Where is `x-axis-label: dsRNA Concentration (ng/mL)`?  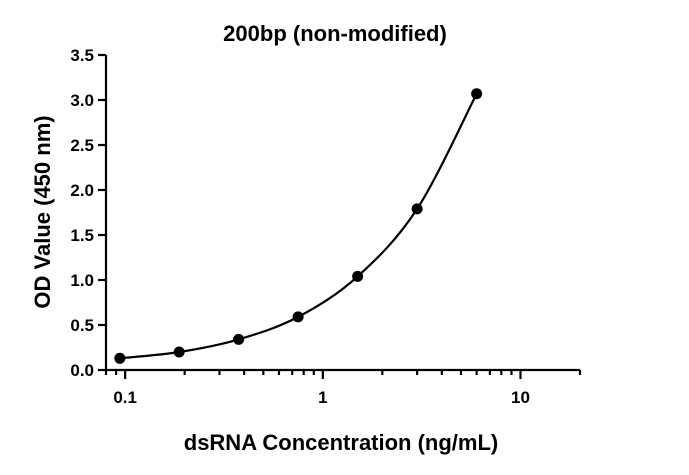
x-axis-label: dsRNA Concentration (ng/mL) is located at coordinates (341, 442).